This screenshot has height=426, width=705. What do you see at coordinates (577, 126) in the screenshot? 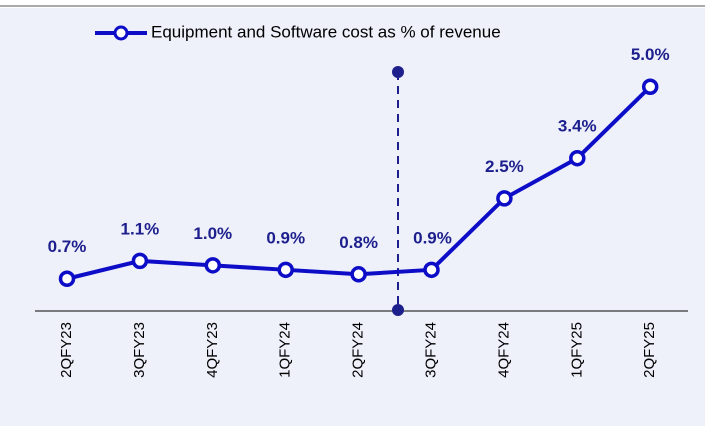
I see `data-label: 3.4%` at bounding box center [577, 126].